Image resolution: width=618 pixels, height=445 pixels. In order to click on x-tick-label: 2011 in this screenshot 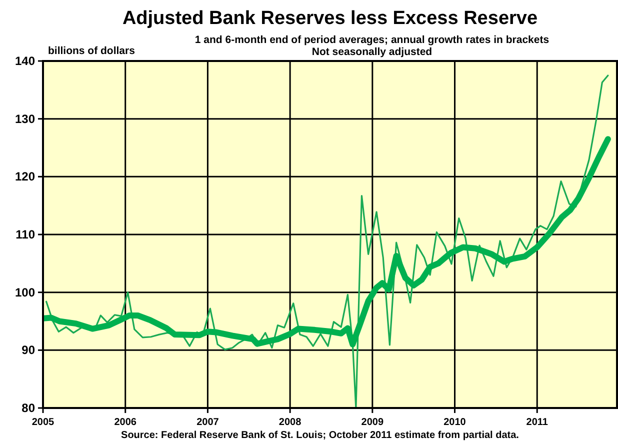, I will do `click(537, 422)`.